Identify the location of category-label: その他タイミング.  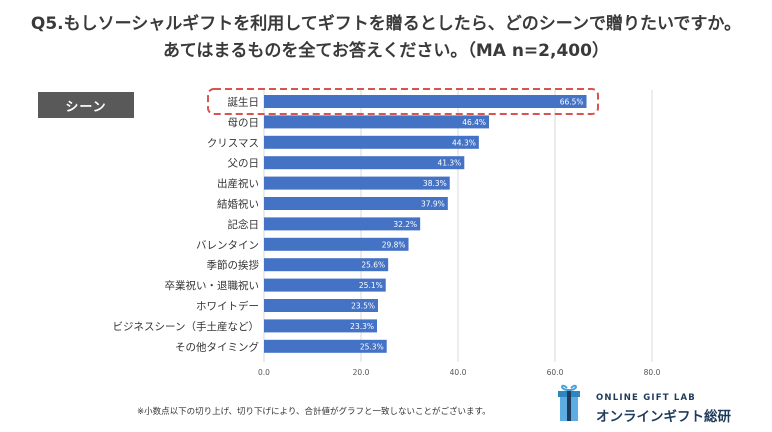
(217, 346).